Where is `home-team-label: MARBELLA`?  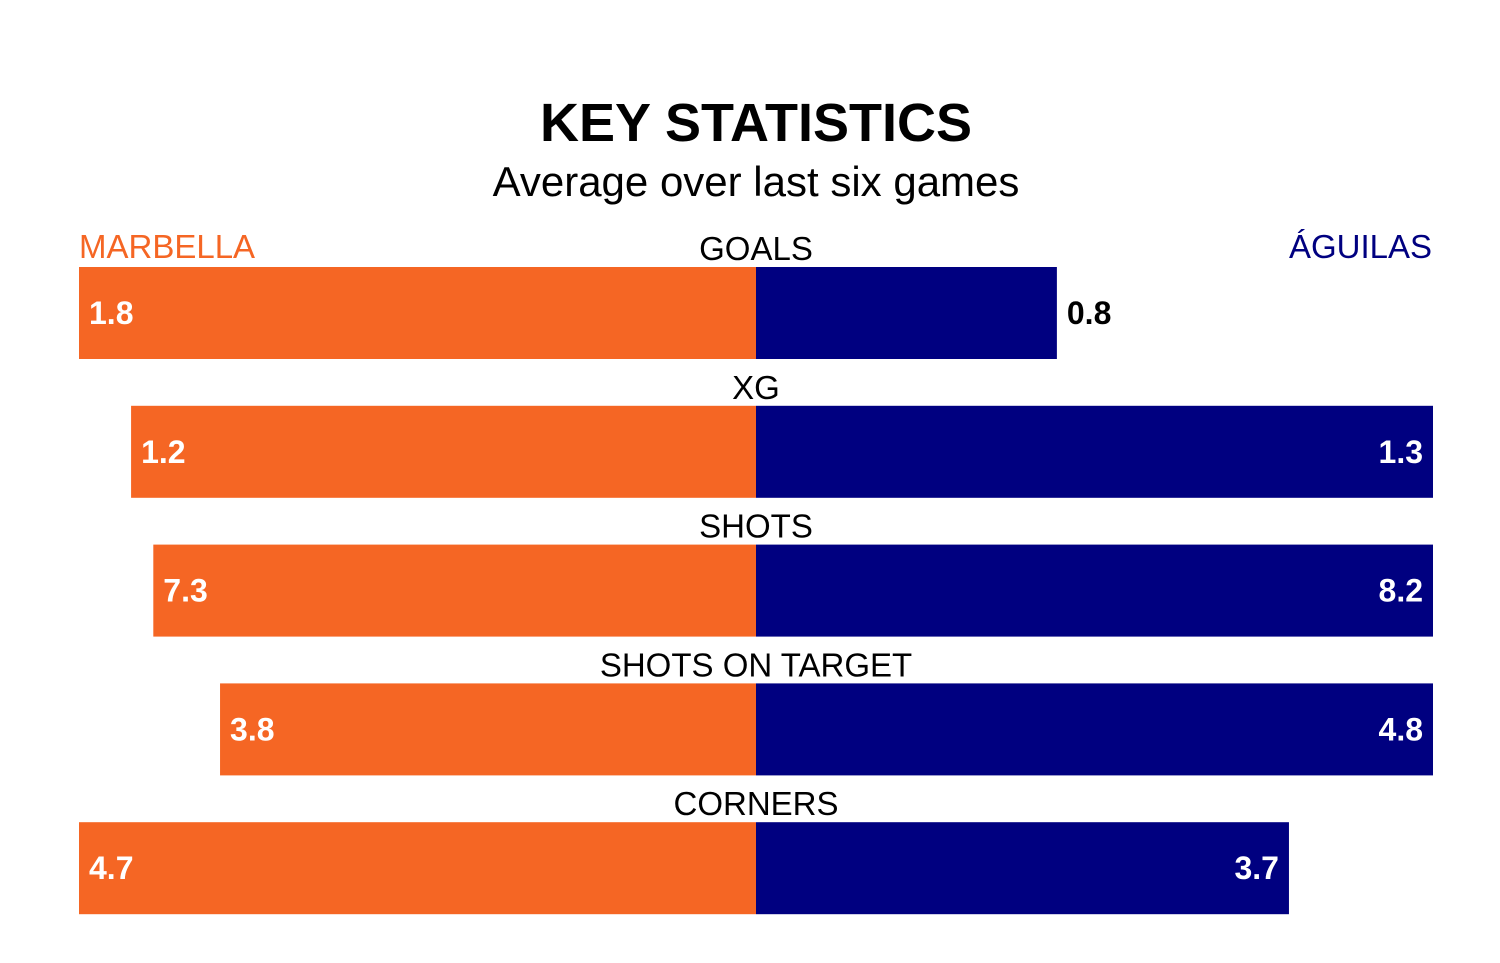 home-team-label: MARBELLA is located at coordinates (167, 246).